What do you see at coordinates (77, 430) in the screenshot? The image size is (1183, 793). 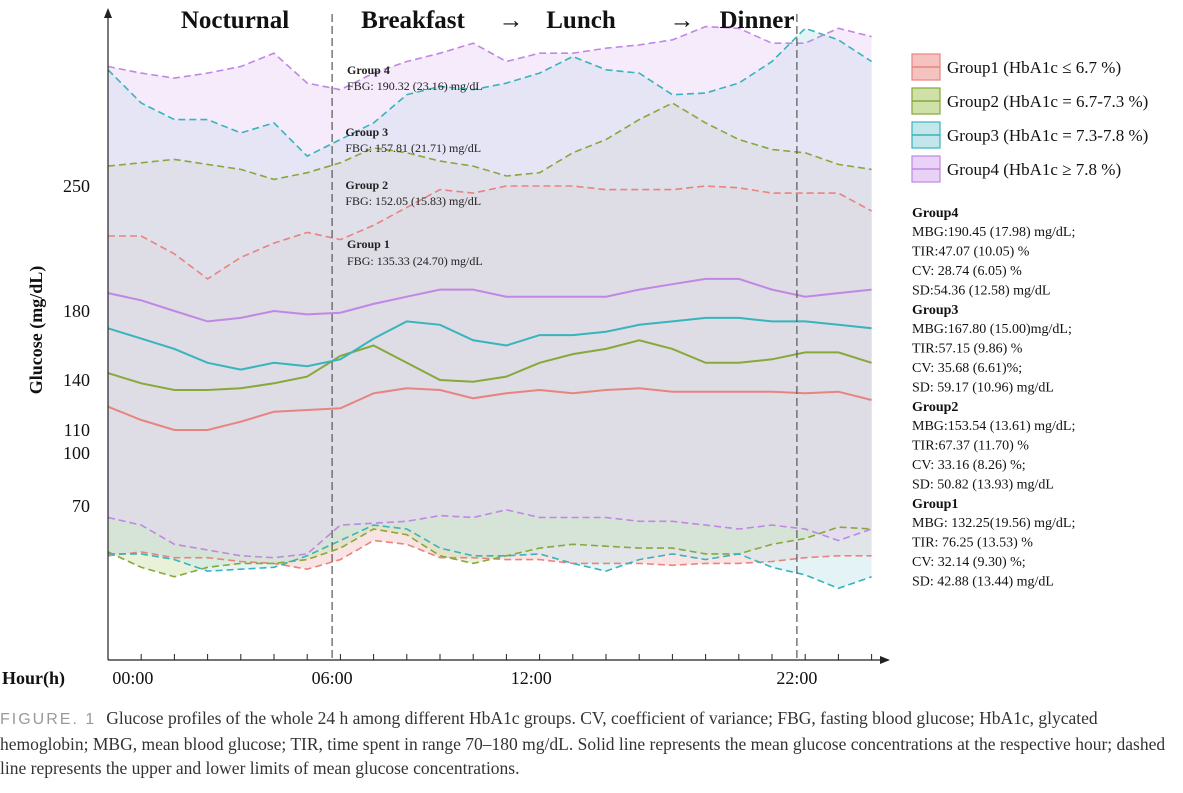 I see `y-tick-label: 110` at bounding box center [77, 430].